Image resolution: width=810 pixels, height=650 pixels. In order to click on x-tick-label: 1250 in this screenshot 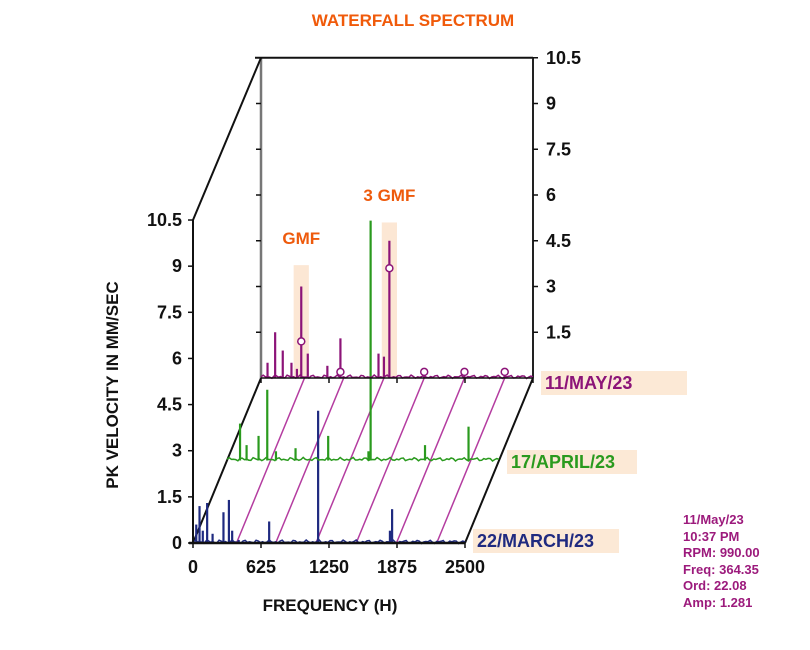, I will do `click(329, 567)`.